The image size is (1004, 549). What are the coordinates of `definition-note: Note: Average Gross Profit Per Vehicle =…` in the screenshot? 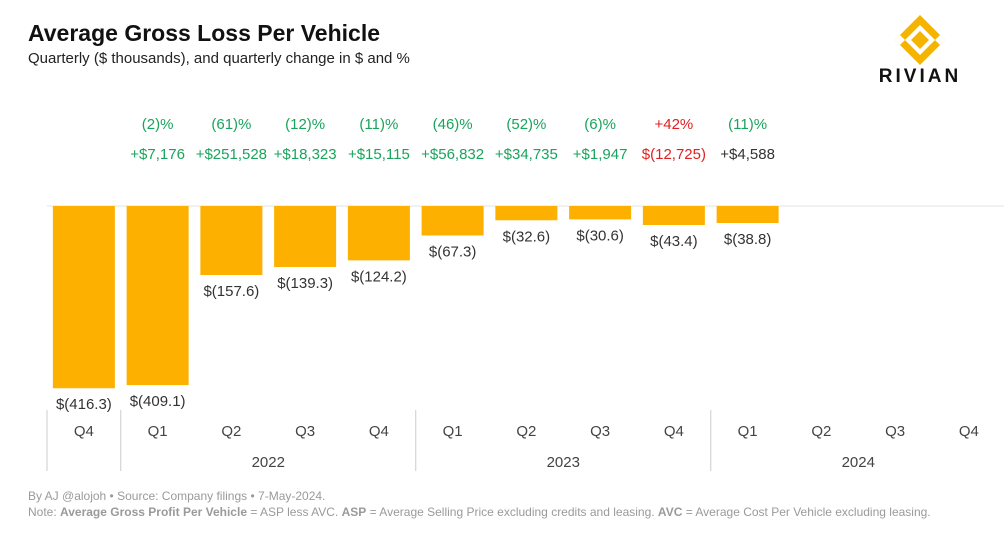 It's located at (503, 512).